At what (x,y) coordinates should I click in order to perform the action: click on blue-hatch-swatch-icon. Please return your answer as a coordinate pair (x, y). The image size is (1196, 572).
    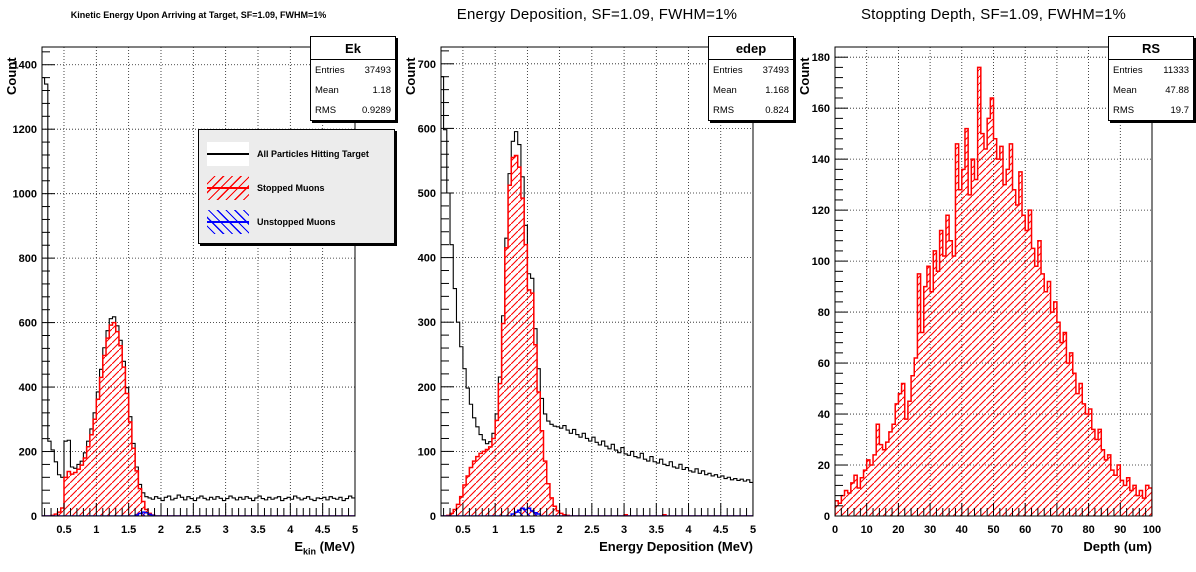
    Looking at the image, I should click on (228, 222).